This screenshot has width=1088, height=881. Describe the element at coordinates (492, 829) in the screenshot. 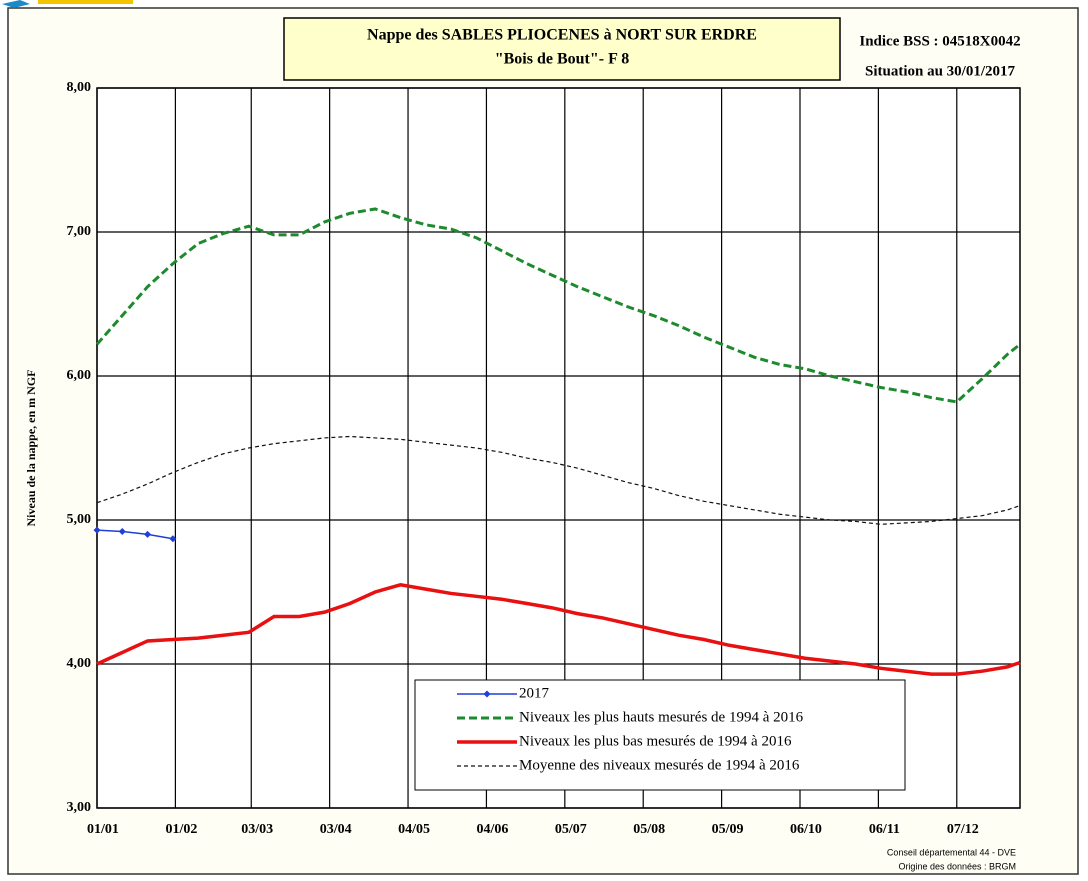

I see `x-tick-label: 04/06` at that location.